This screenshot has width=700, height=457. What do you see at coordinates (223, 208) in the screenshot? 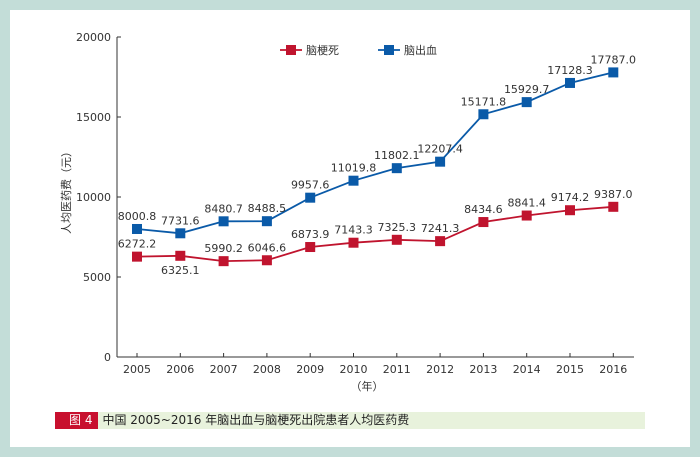
I see `data-label: 8480.7` at bounding box center [223, 208].